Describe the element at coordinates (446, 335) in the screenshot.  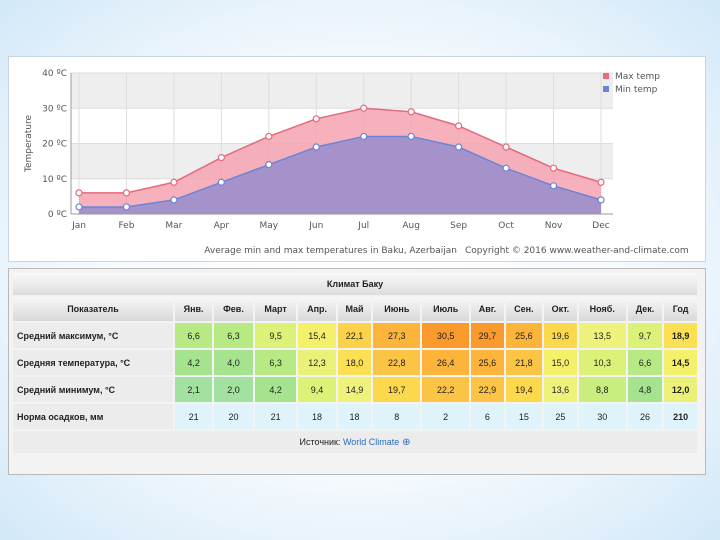
I see `table-cell: 30,5` at that location.